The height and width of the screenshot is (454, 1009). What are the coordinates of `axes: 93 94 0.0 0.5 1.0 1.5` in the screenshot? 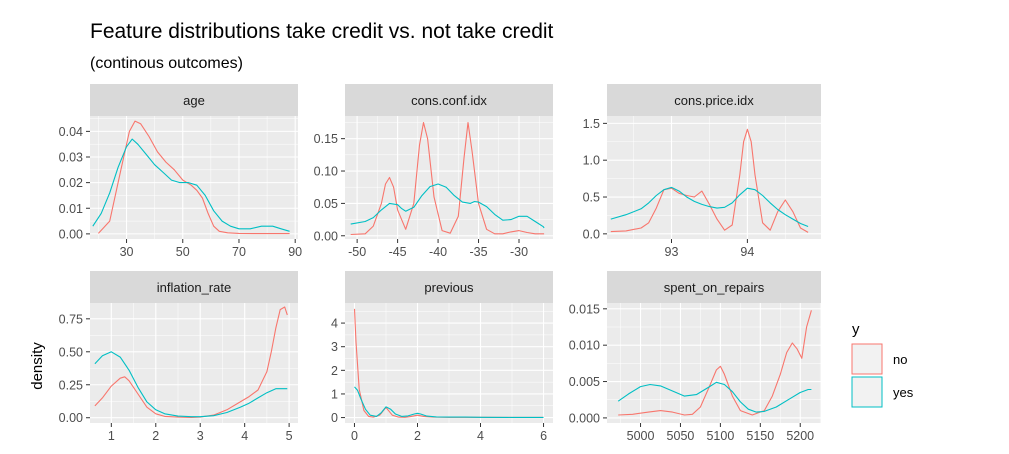 It's located at (669, 188).